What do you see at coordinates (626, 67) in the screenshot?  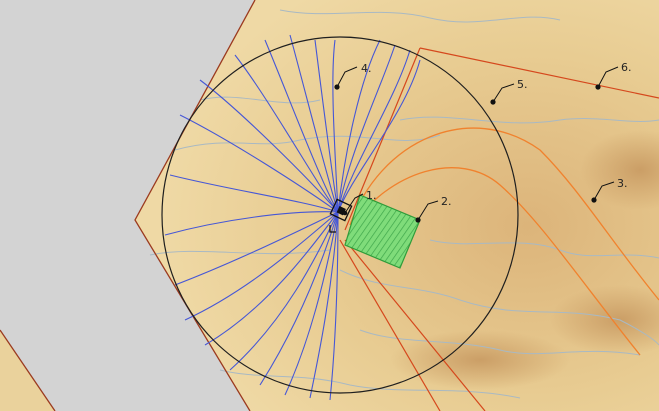 I see `callout-6-label: 6.` at bounding box center [626, 67].